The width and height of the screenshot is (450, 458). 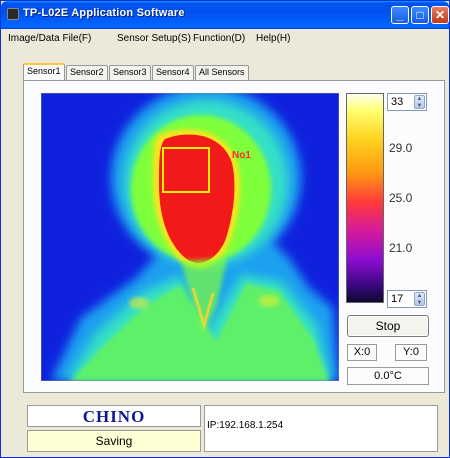 I want to click on scale-tick-21: 21.0, so click(x=401, y=248).